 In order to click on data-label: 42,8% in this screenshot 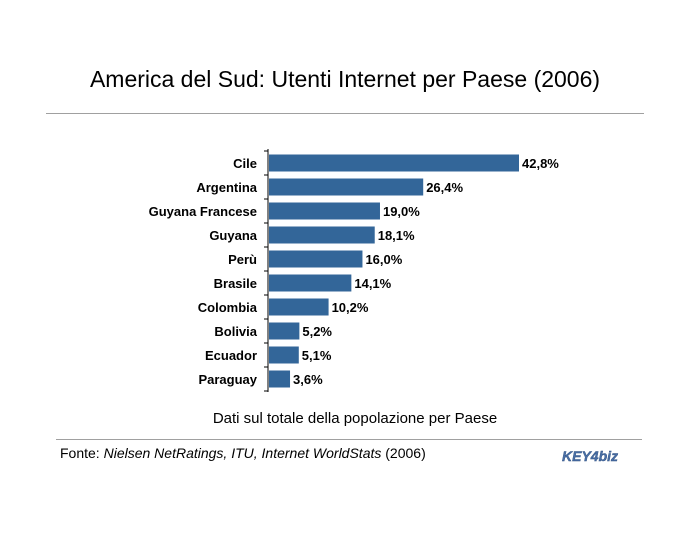, I will do `click(540, 163)`.